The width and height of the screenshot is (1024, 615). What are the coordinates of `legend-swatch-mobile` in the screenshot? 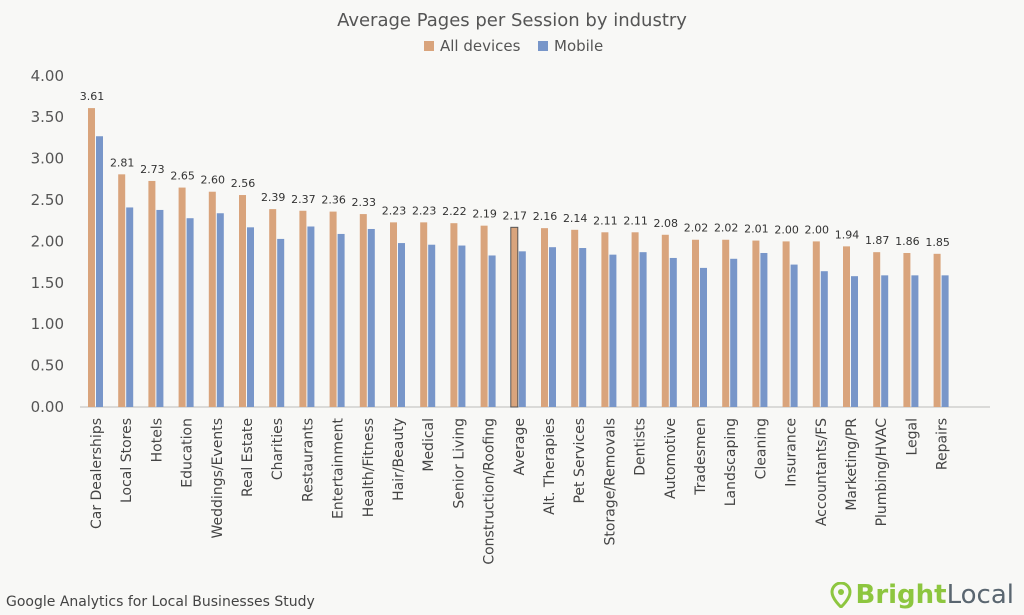 It's located at (543, 46).